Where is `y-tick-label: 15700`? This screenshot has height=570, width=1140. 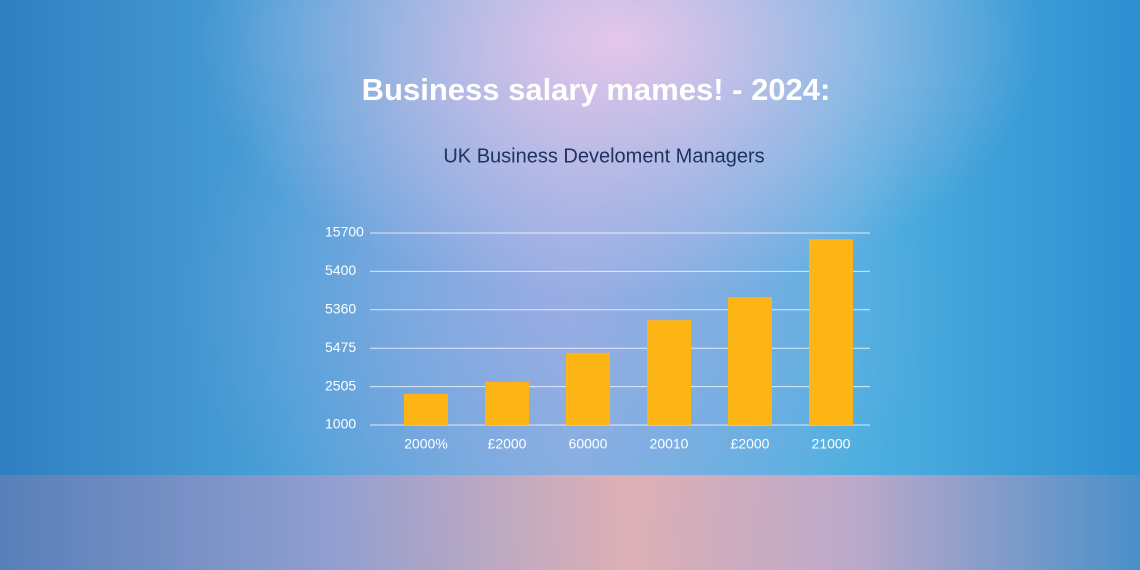
y-tick-label: 15700 is located at coordinates (344, 232).